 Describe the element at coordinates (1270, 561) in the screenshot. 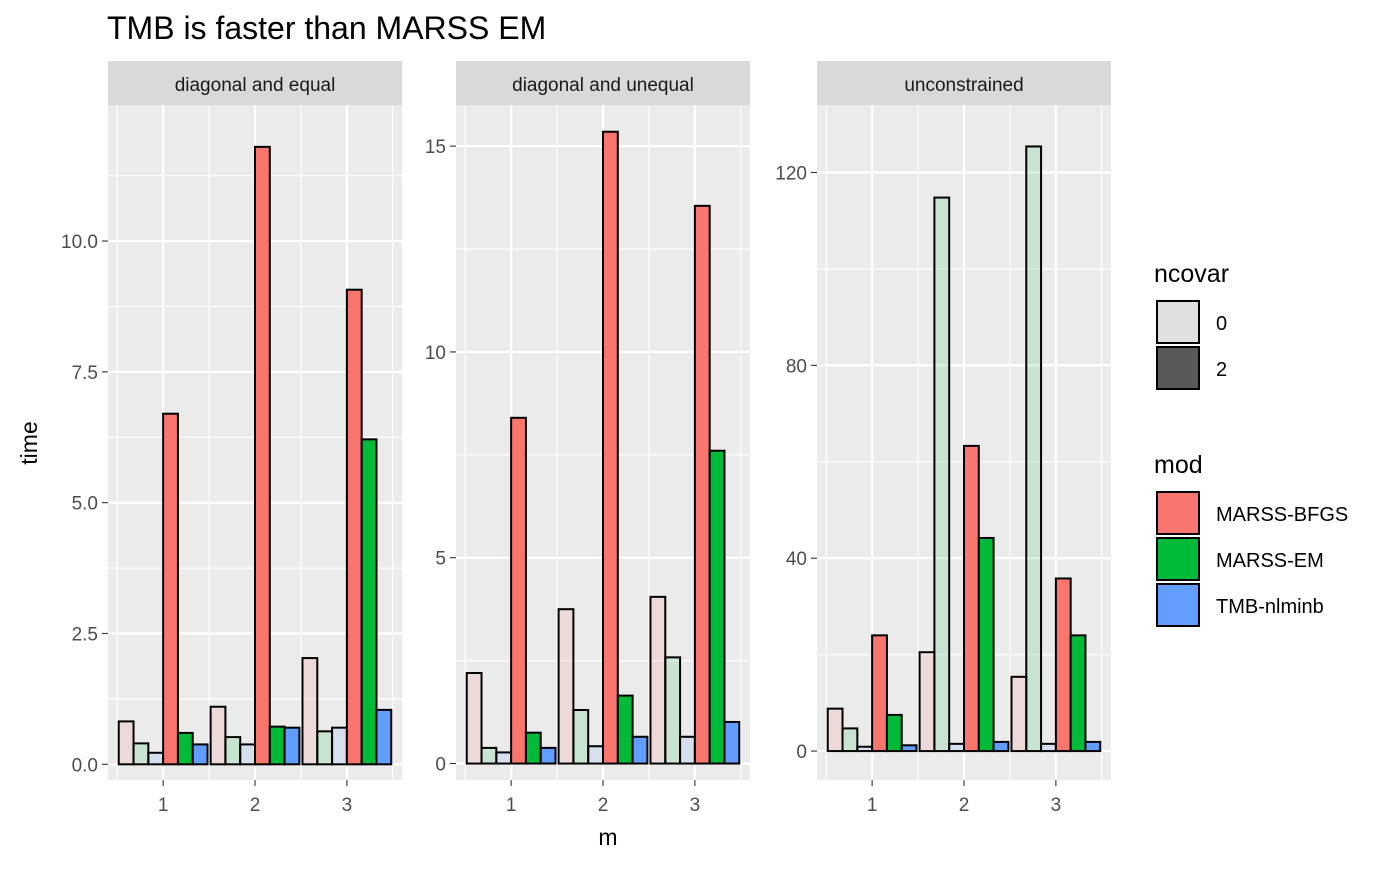

I see `legend-mod-label: MARSS-EM` at that location.